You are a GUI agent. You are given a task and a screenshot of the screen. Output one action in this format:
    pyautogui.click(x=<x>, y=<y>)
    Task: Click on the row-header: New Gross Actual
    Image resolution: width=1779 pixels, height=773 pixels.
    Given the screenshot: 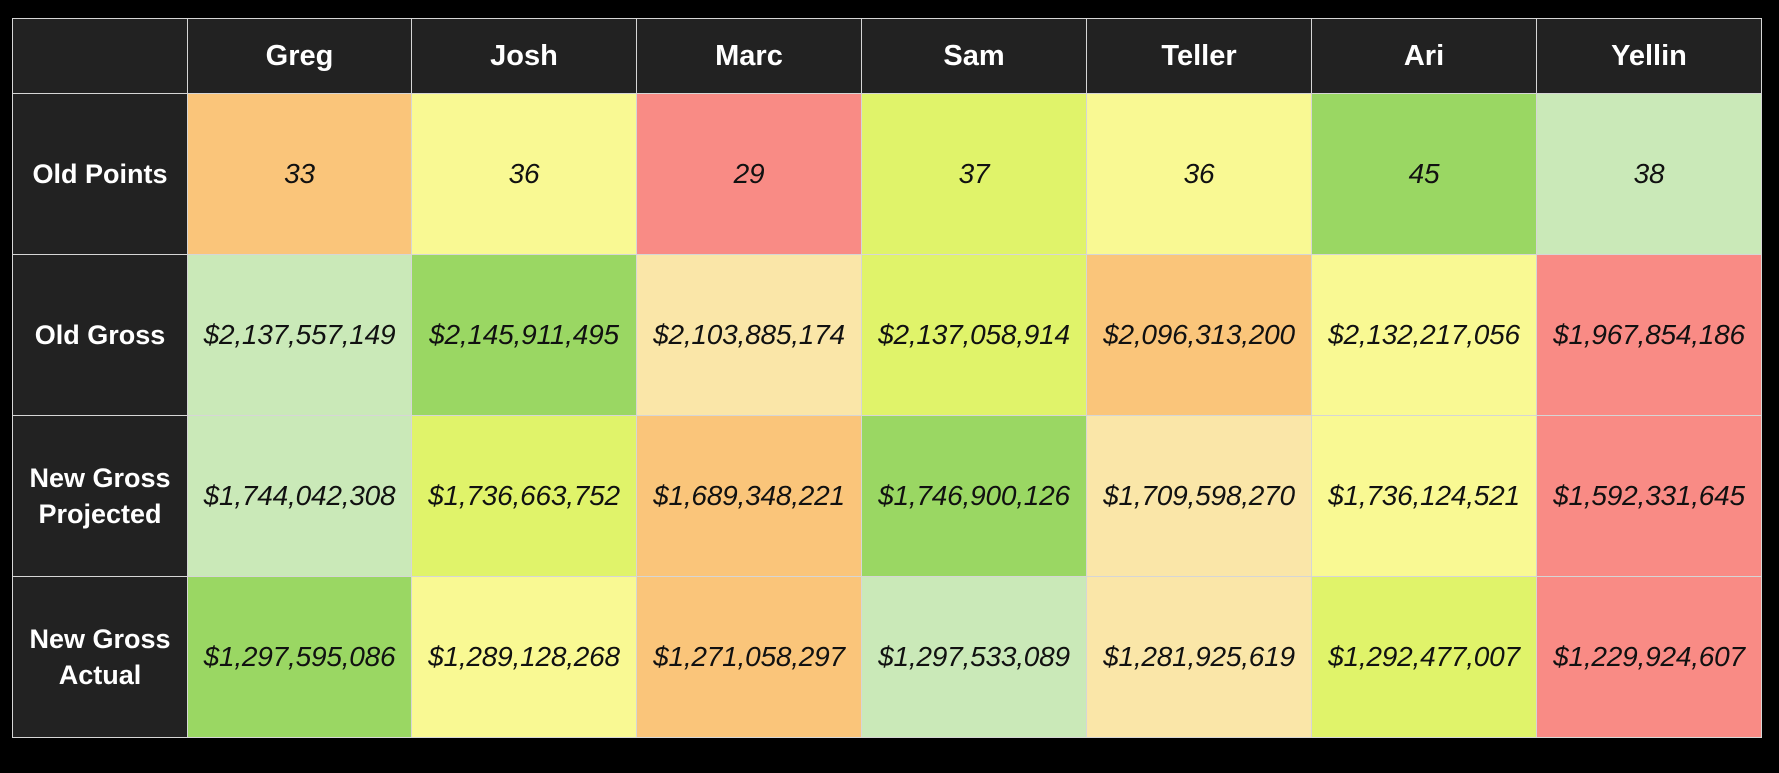 What is the action you would take?
    pyautogui.click(x=100, y=657)
    